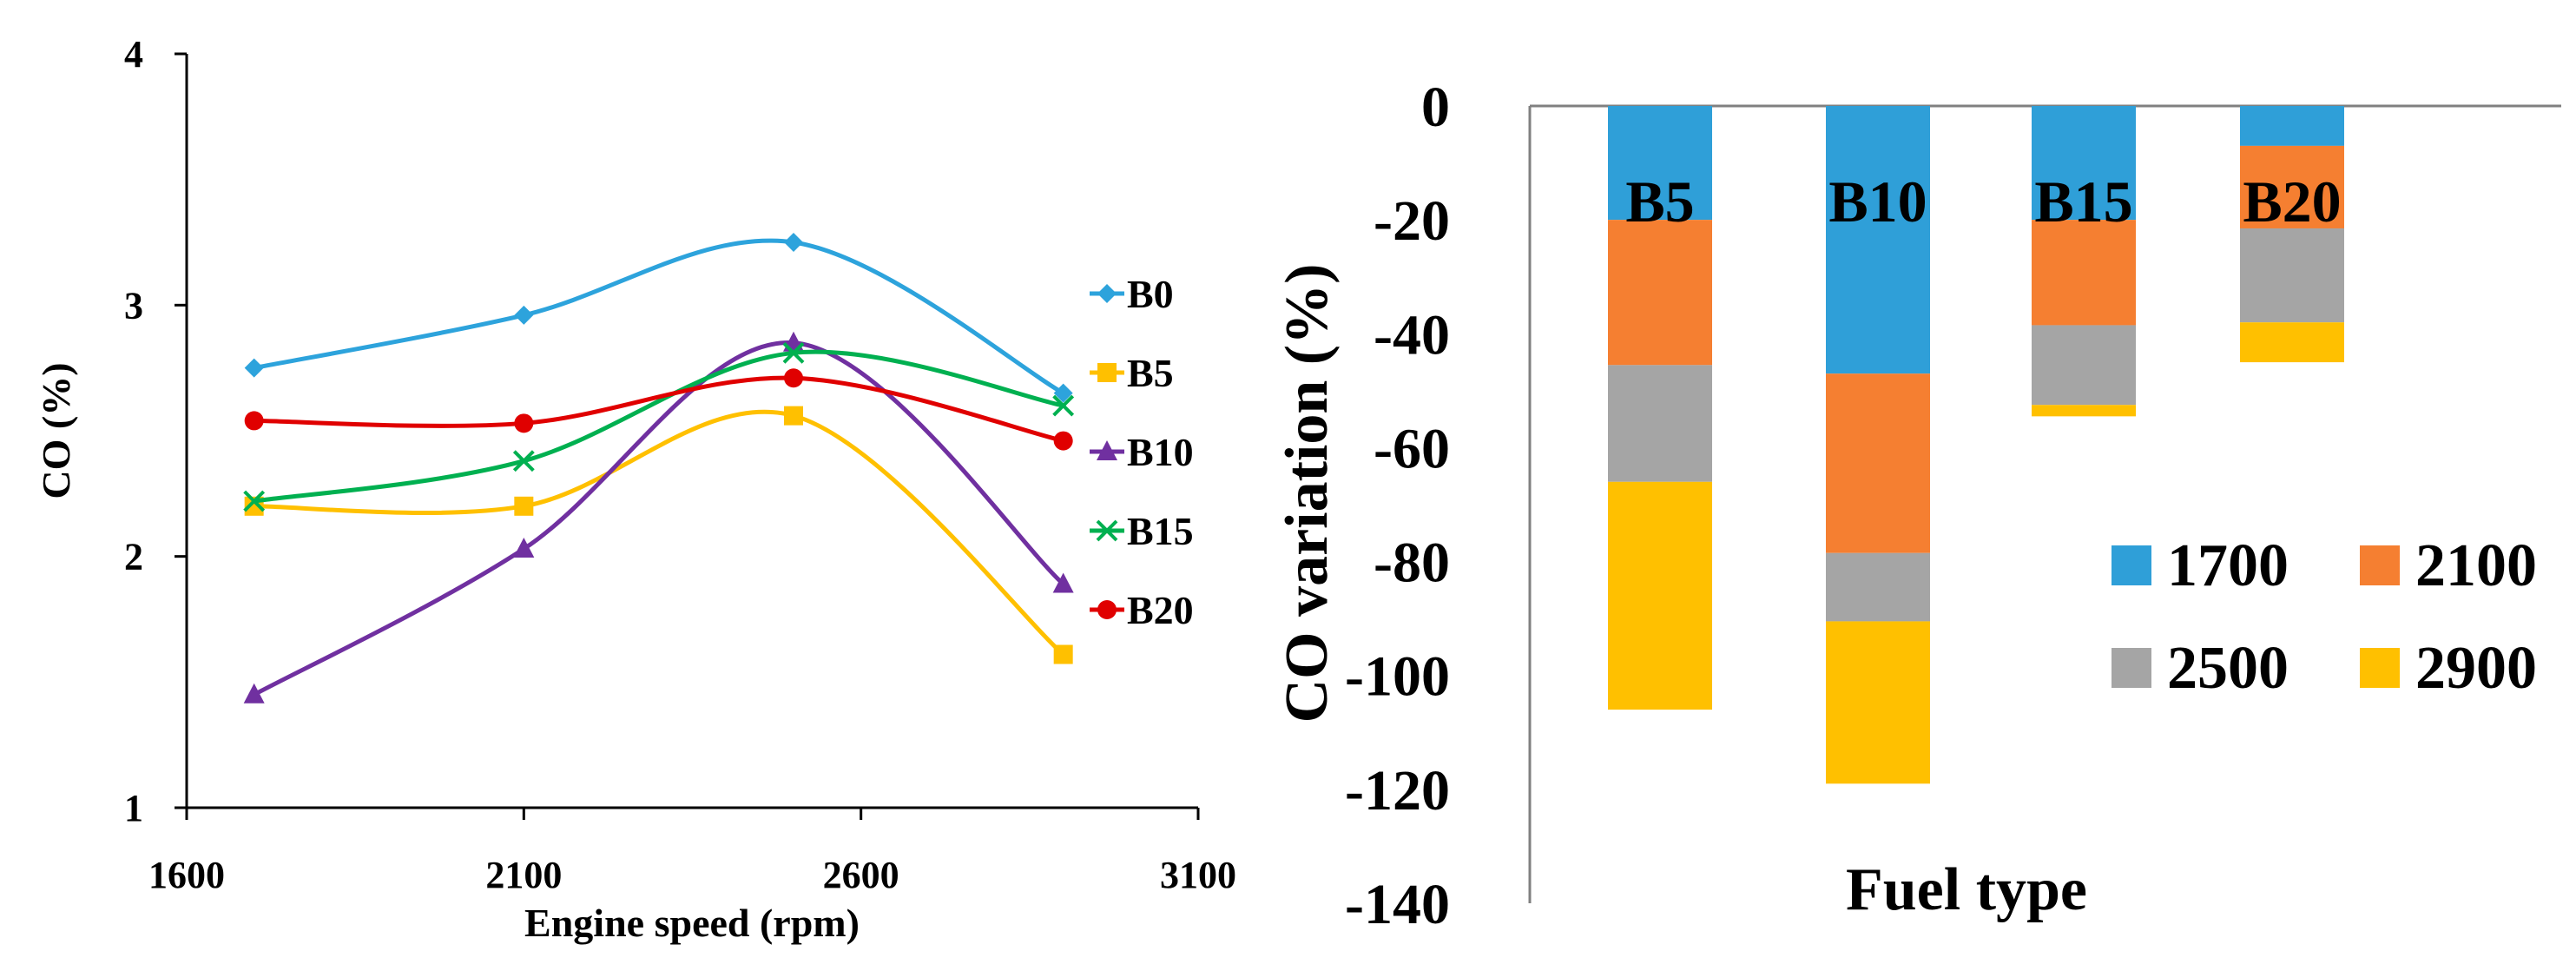 The image size is (2576, 971). What do you see at coordinates (1132, 373) in the screenshot?
I see `legend-item-b5: B5` at bounding box center [1132, 373].